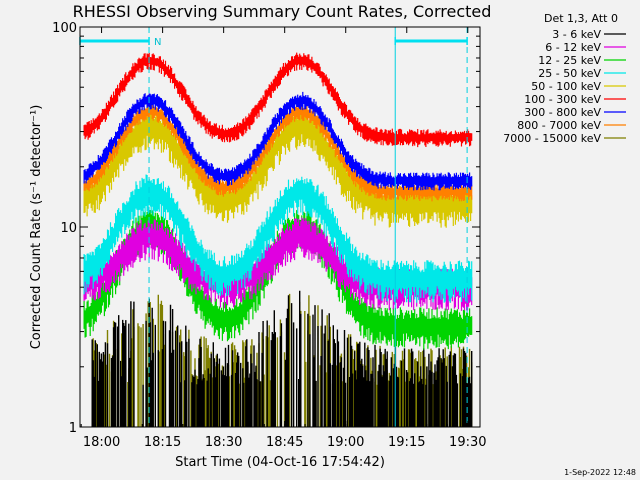 The image size is (640, 480). Describe the element at coordinates (467, 442) in the screenshot. I see `x-tick-label: 19:30` at that location.